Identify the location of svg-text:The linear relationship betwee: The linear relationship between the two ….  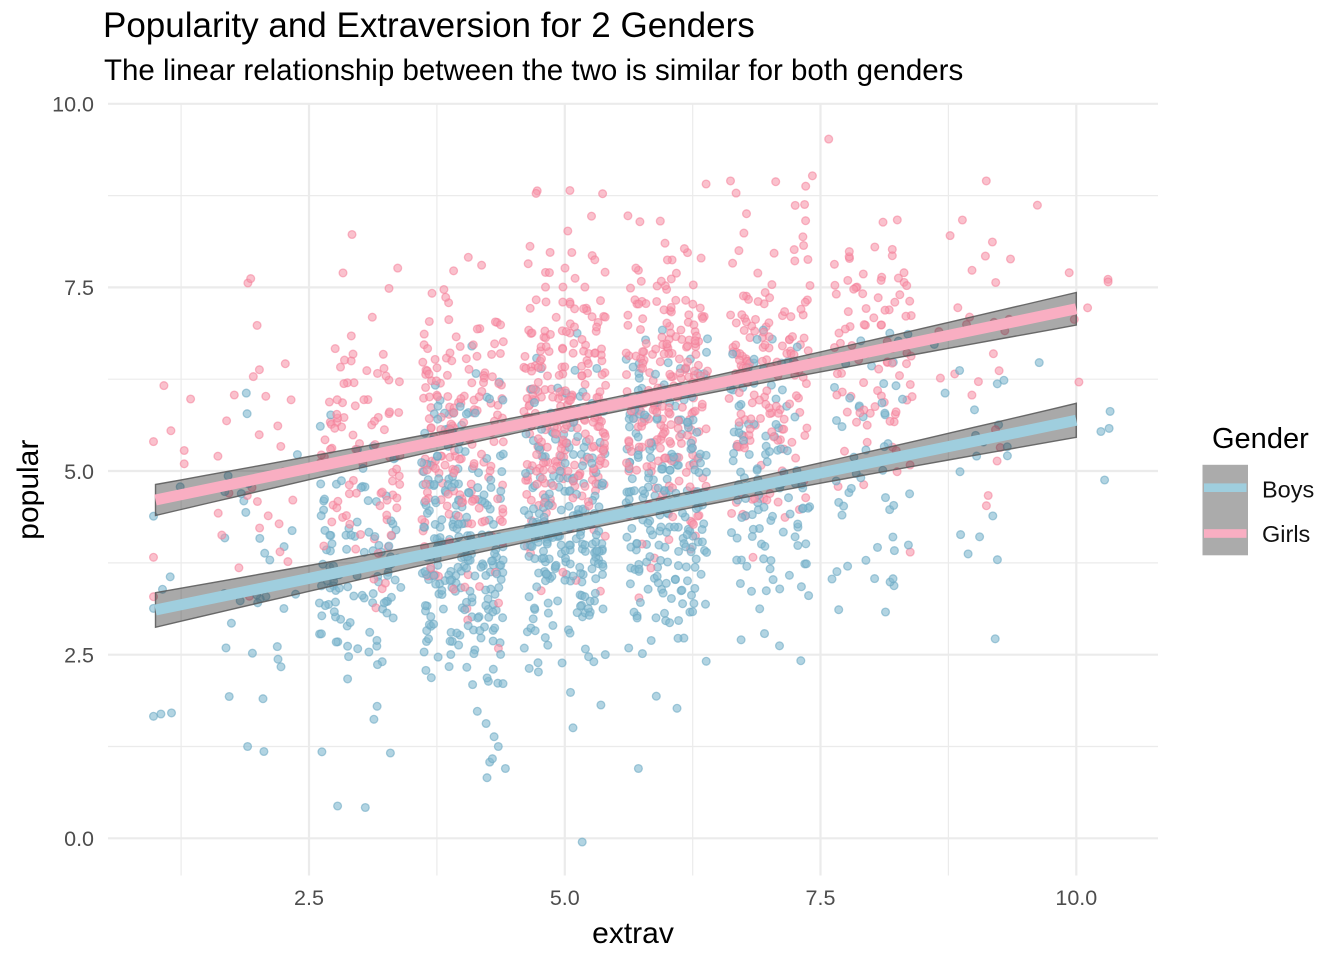
(533, 70).